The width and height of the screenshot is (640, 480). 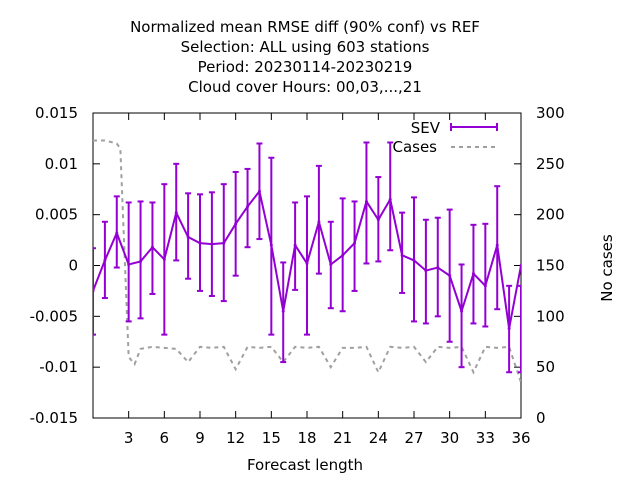 I want to click on title-line-3: Cloud cover Hours: 00,03,...,21, so click(x=305, y=87).